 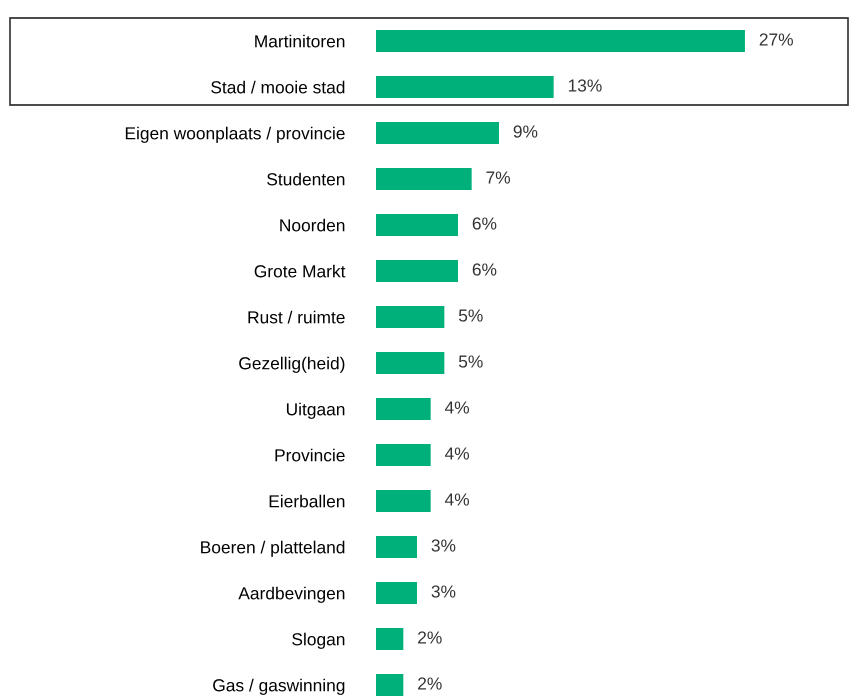 I want to click on y-tick-label: Studenten, so click(x=305, y=179).